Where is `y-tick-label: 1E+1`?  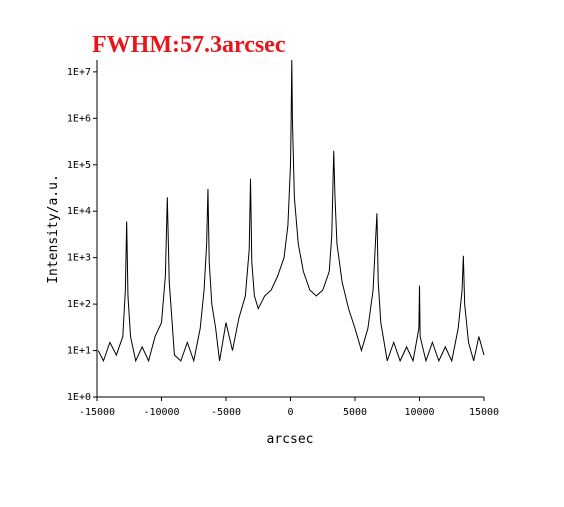 y-tick-label: 1E+1 is located at coordinates (79, 351).